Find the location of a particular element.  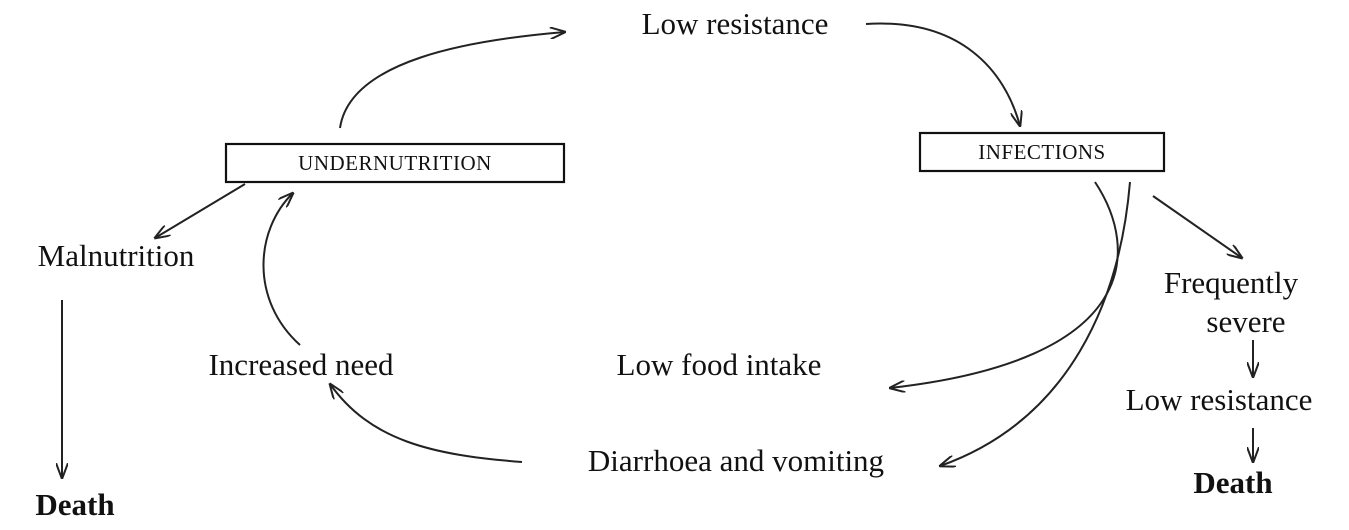

arrow-diarrhoea-to-increased-need is located at coordinates (426, 423).